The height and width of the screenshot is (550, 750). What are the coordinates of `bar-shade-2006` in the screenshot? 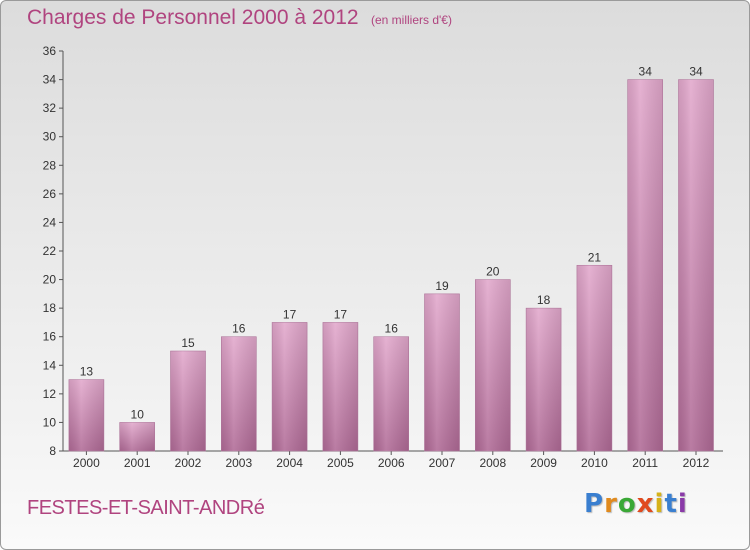 It's located at (391, 393).